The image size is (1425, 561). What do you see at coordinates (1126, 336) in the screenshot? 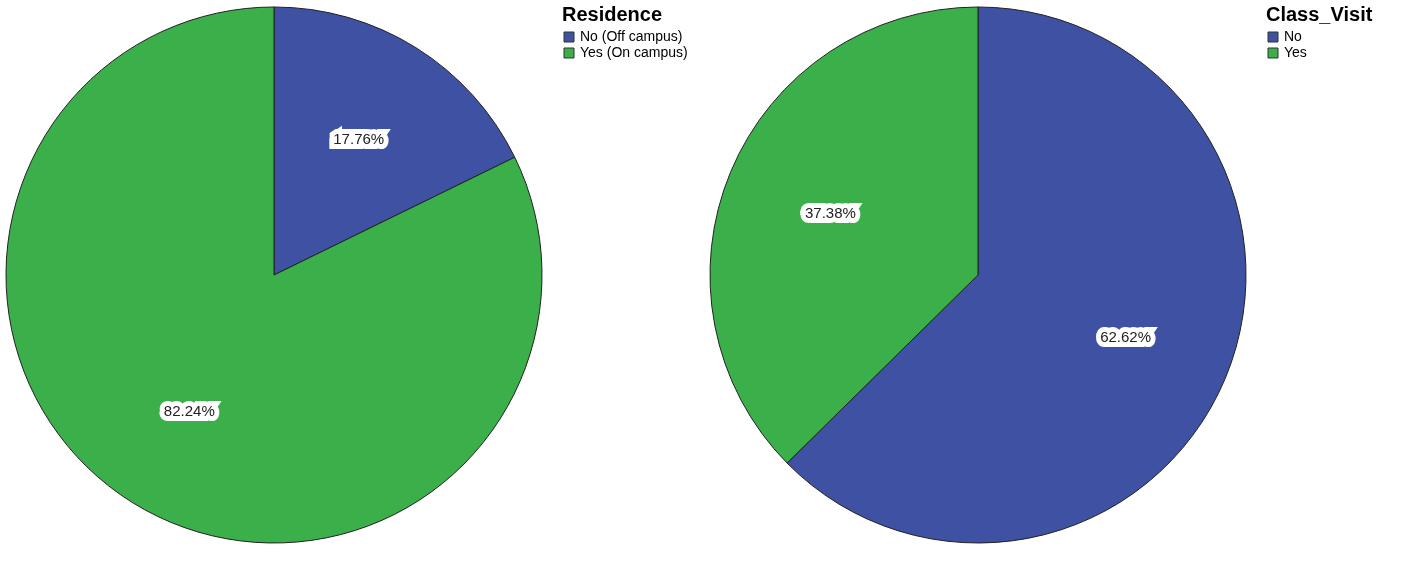
I see `data-label: 62.62%` at bounding box center [1126, 336].